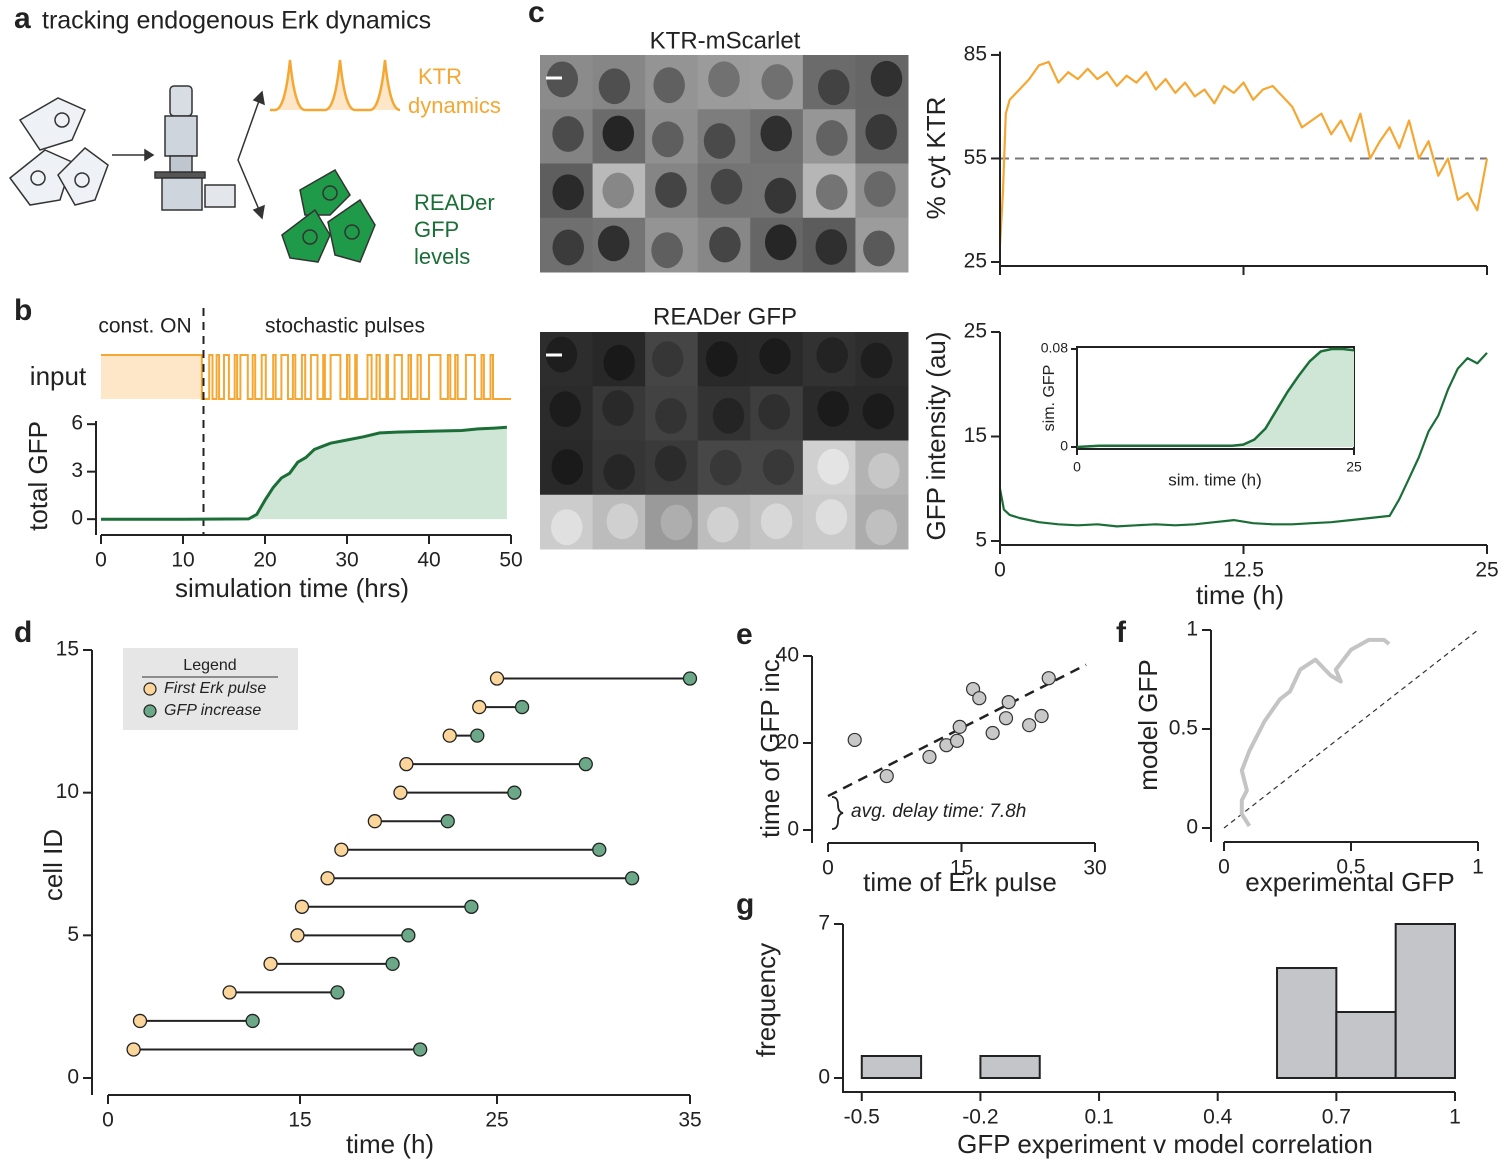 The width and height of the screenshot is (1500, 1164). Describe the element at coordinates (1218, 1117) in the screenshot. I see `x-tick-label: 0.4` at that location.